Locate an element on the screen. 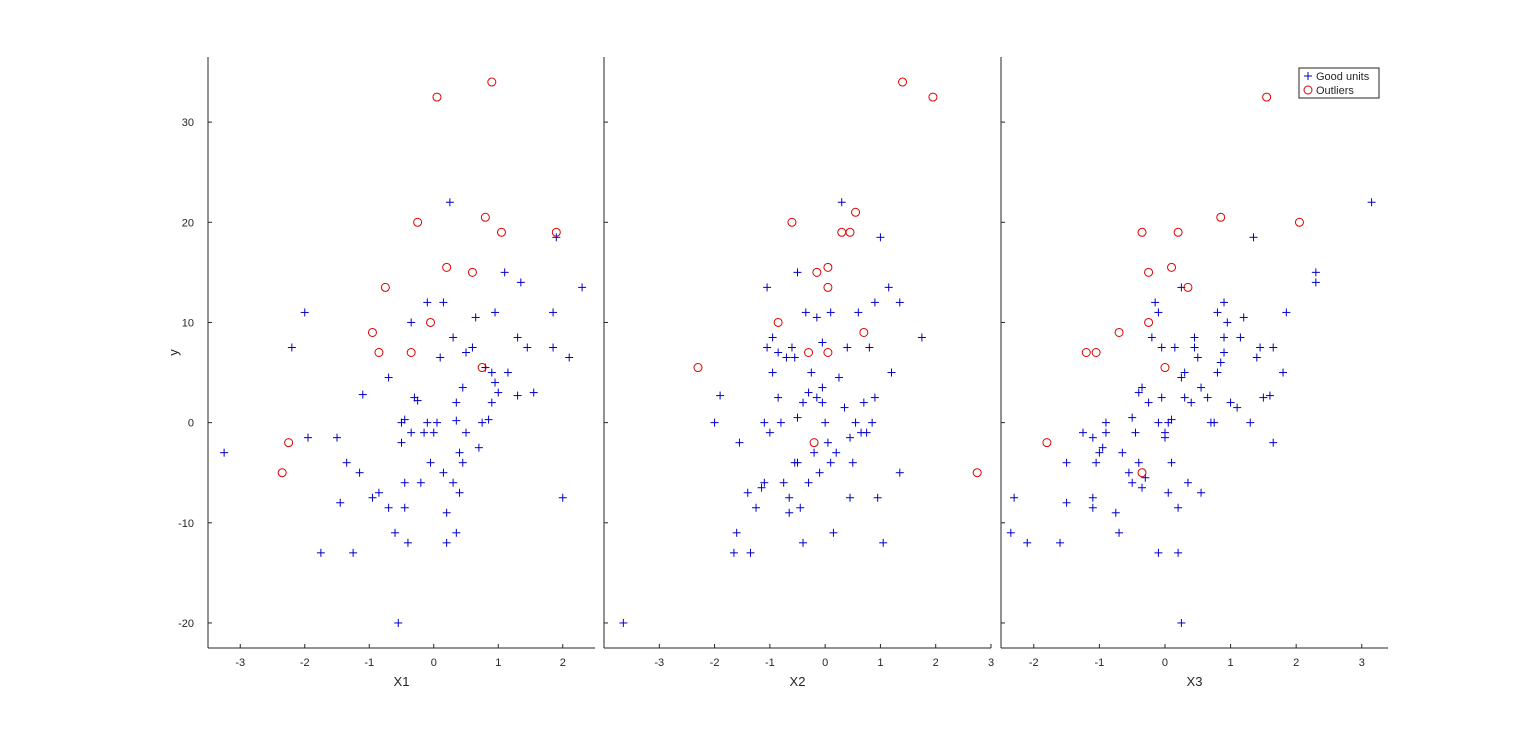 The width and height of the screenshot is (1536, 744). legend-box is located at coordinates (1339, 83).